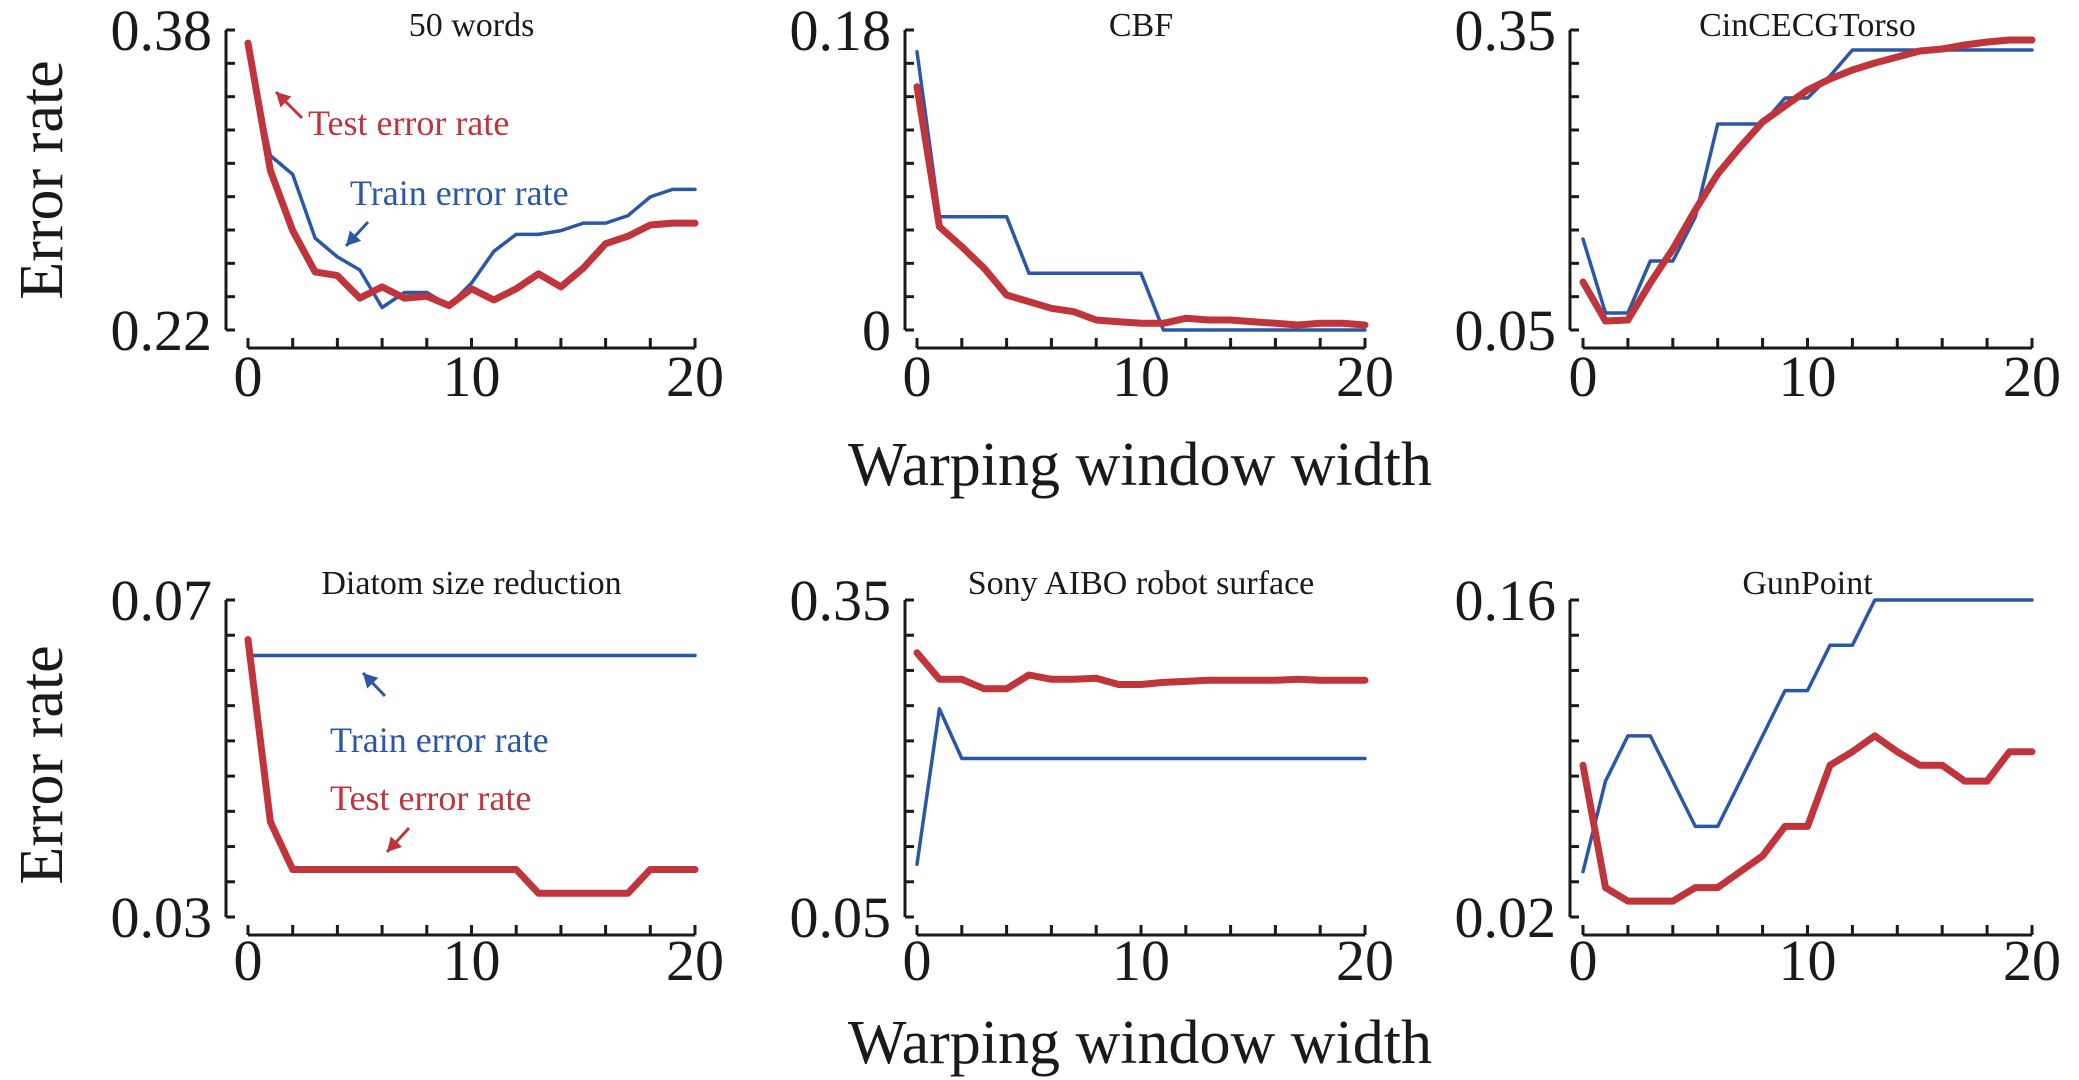 This screenshot has width=2079, height=1080. Describe the element at coordinates (876, 330) in the screenshot. I see `y-tick-label: 0` at that location.